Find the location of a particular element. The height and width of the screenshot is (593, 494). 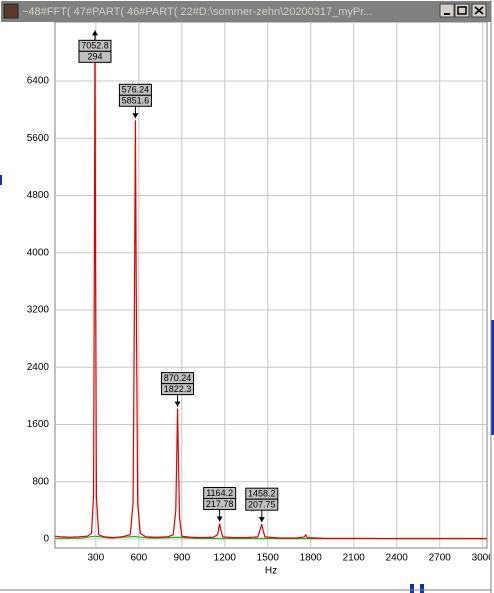

annotation-label: 217.78 is located at coordinates (220, 504).